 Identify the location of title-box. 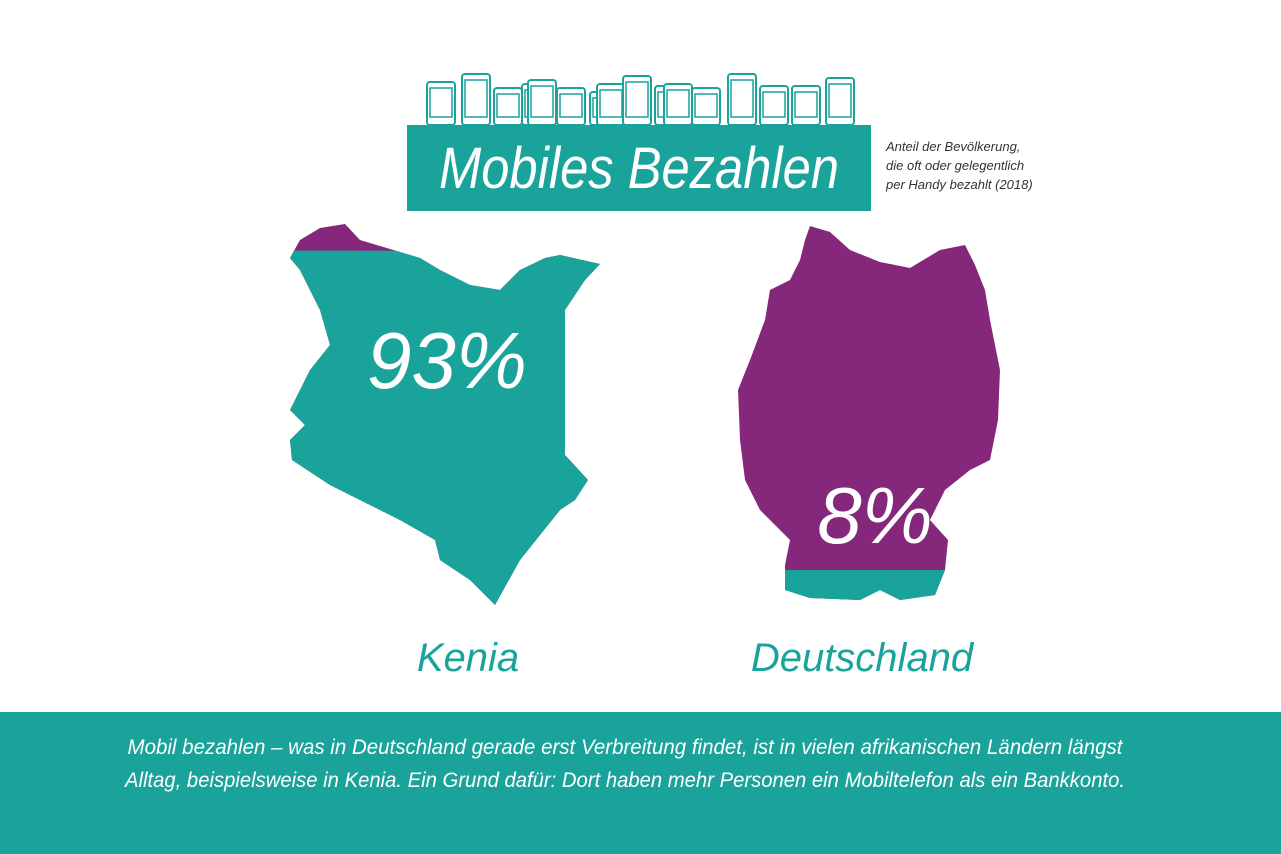
(639, 168).